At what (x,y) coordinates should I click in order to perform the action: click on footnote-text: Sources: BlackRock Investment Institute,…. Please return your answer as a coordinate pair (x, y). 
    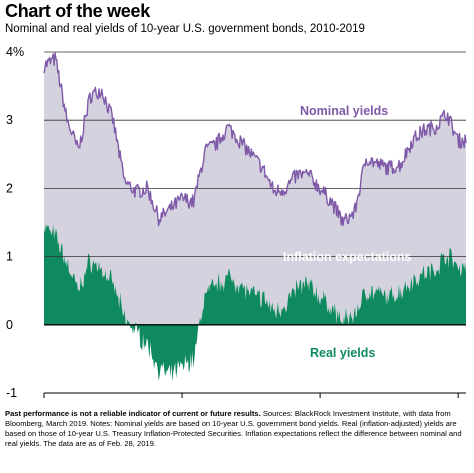
    Looking at the image, I should click on (233, 428).